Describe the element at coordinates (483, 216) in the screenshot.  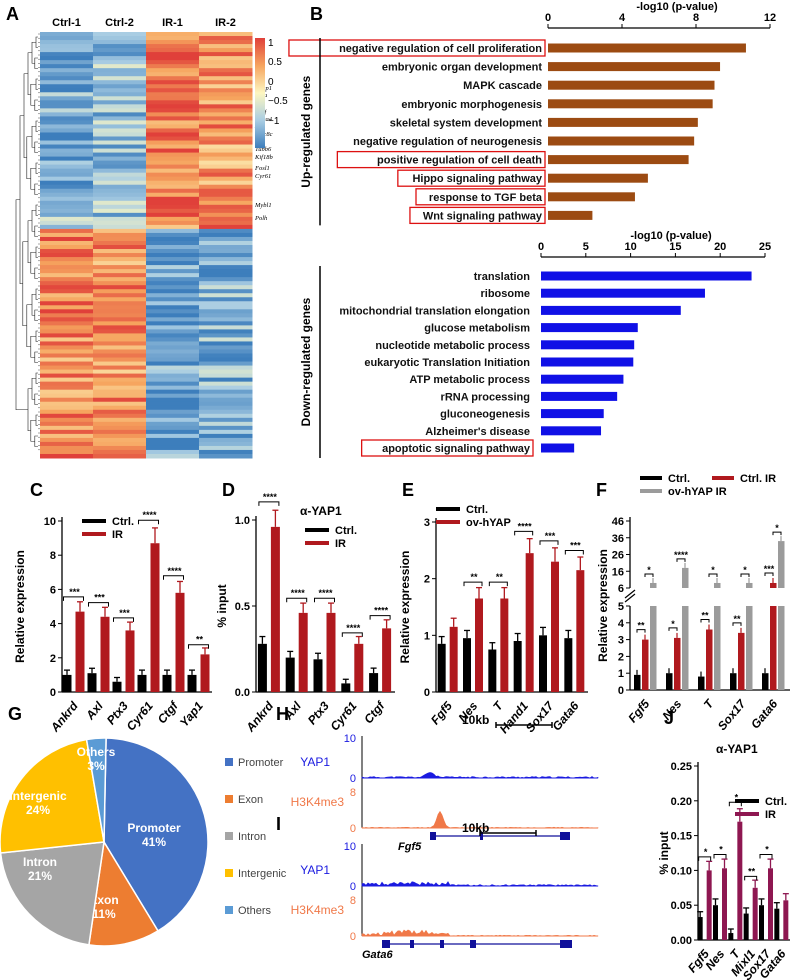
I see `category-label: Wnt signaling pathway` at that location.